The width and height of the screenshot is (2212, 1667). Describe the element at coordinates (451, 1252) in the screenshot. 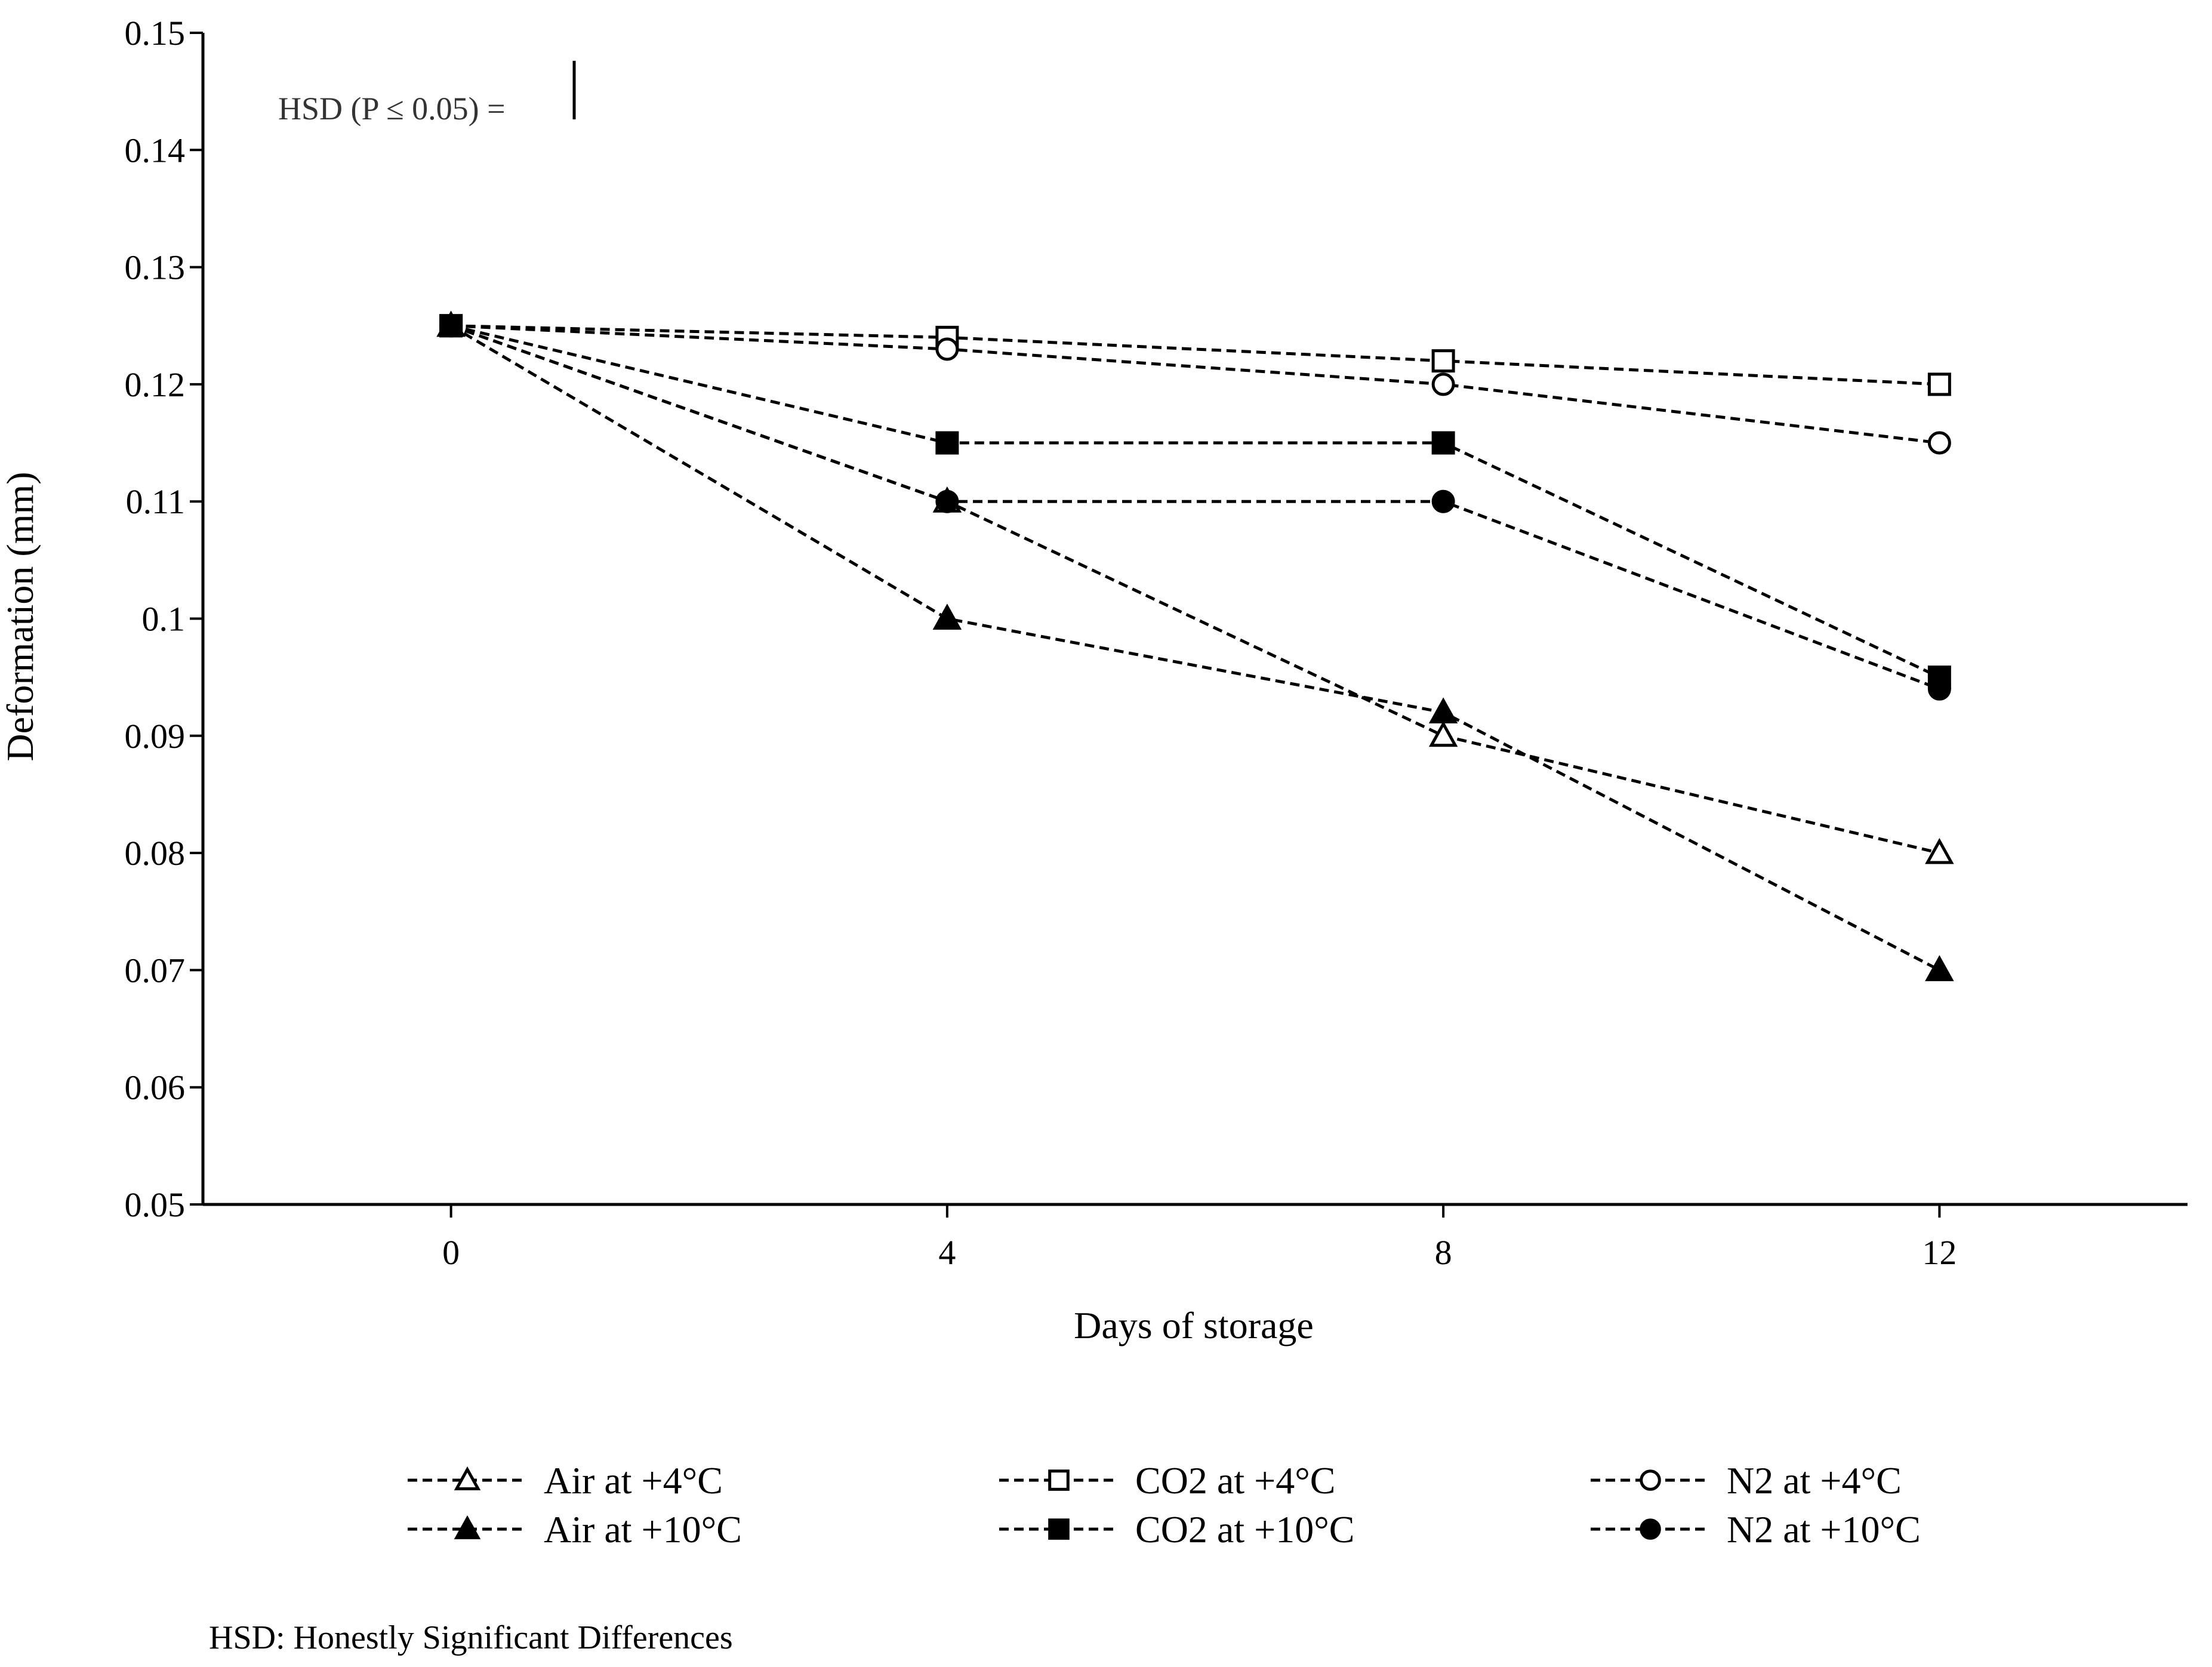

I see `x-tick-label: 0` at that location.